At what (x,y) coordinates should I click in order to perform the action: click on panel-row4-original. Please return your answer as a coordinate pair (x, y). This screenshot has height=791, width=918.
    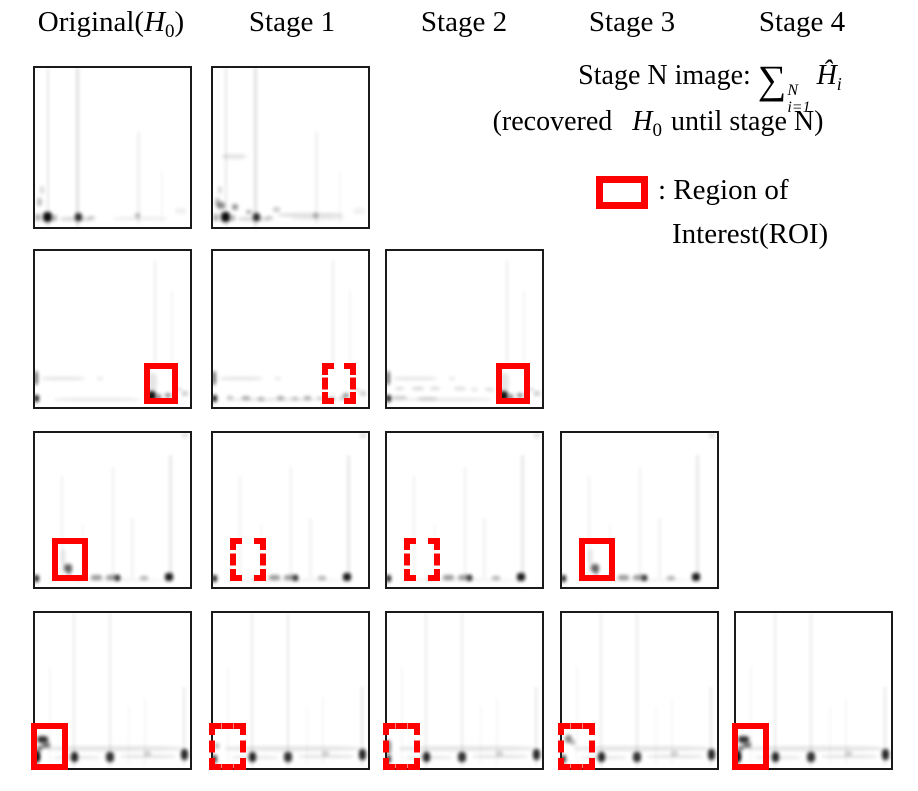
    Looking at the image, I should click on (111, 690).